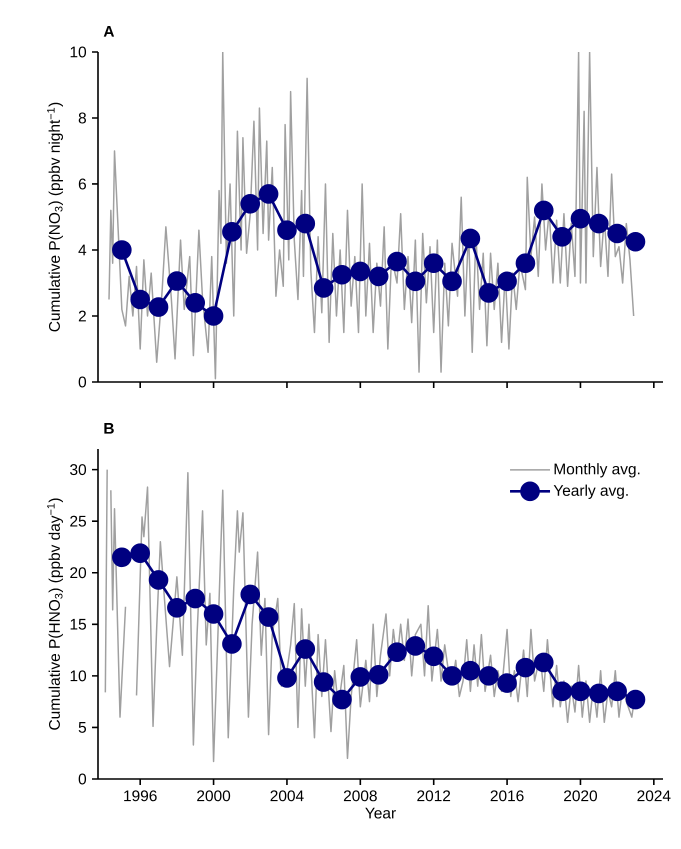  What do you see at coordinates (78, 624) in the screenshot?
I see `y-tick-label: 15` at bounding box center [78, 624].